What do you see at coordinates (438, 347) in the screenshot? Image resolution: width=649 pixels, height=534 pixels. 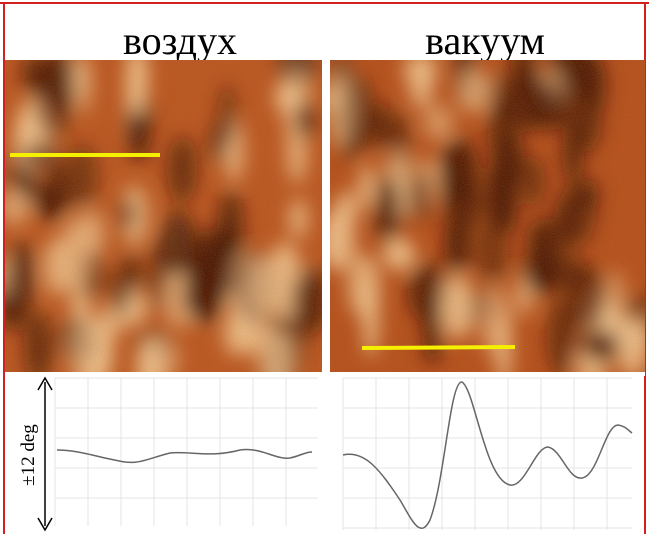 I see `profile-line` at bounding box center [438, 347].